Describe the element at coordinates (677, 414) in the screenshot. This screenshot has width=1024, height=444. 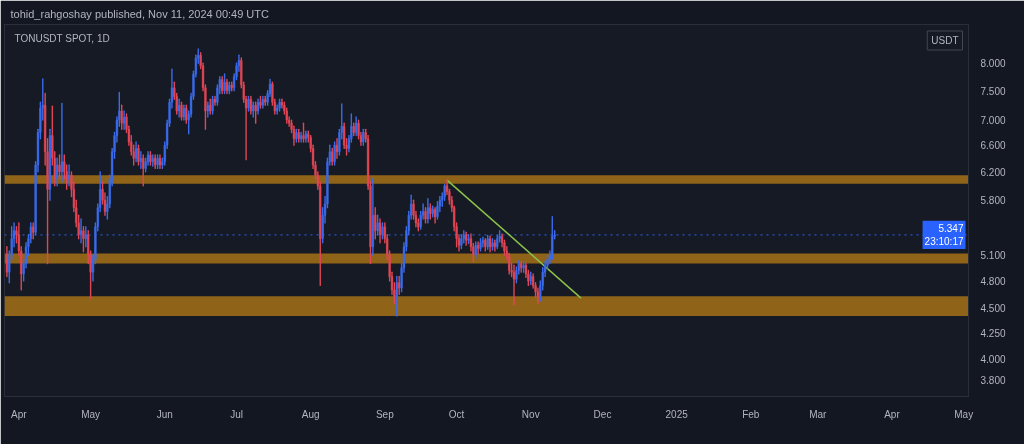
I see `x-tick-label: 2025` at that location.